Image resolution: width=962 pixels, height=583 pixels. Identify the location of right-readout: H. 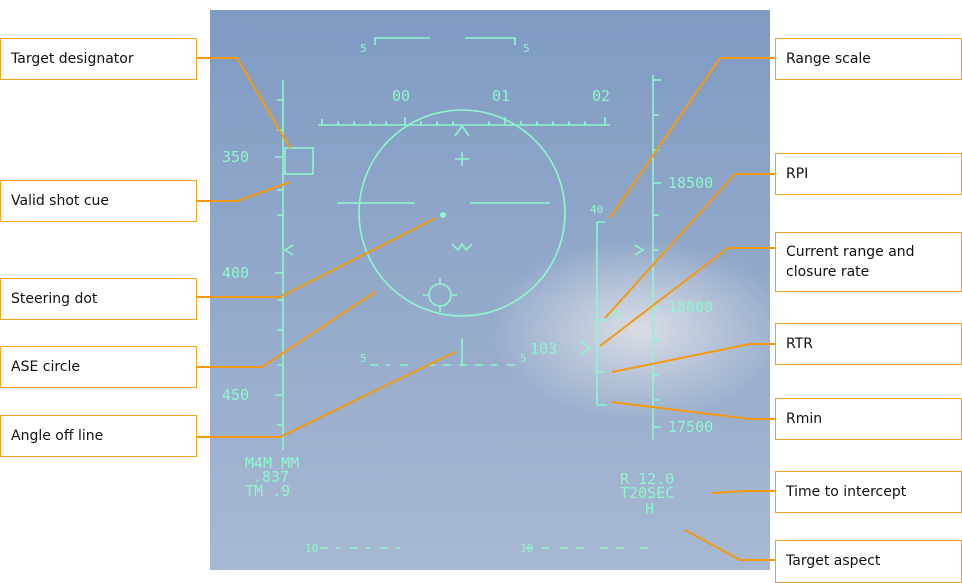
(649, 509).